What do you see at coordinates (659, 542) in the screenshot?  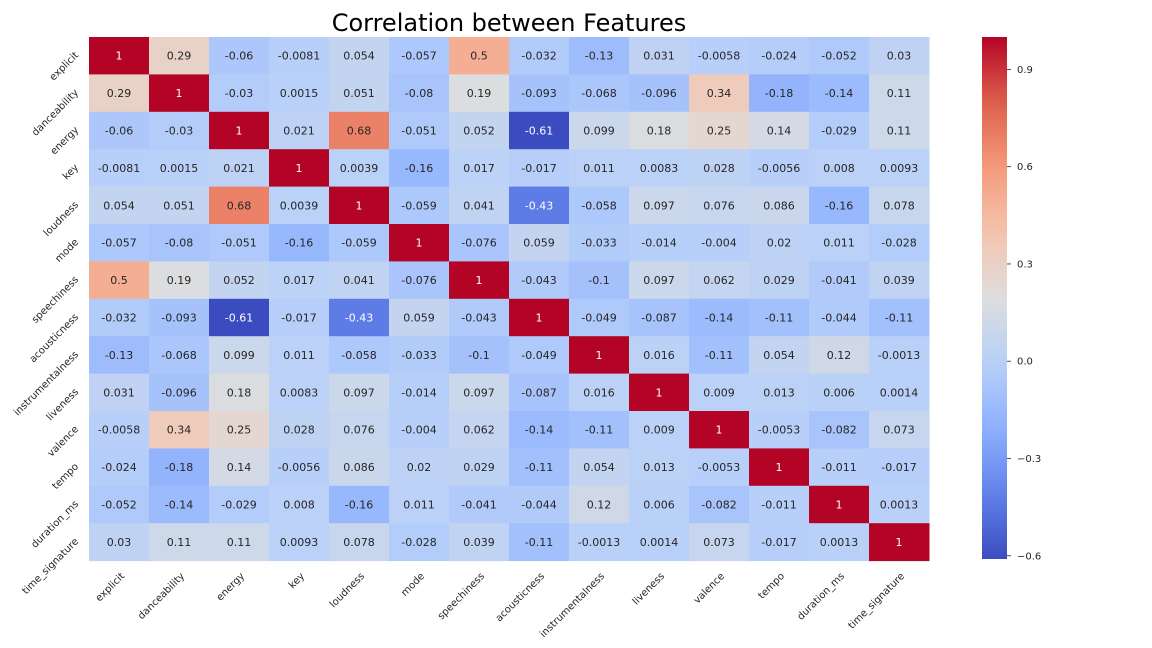 I see `heatmap-cell-label: 0.0014` at bounding box center [659, 542].